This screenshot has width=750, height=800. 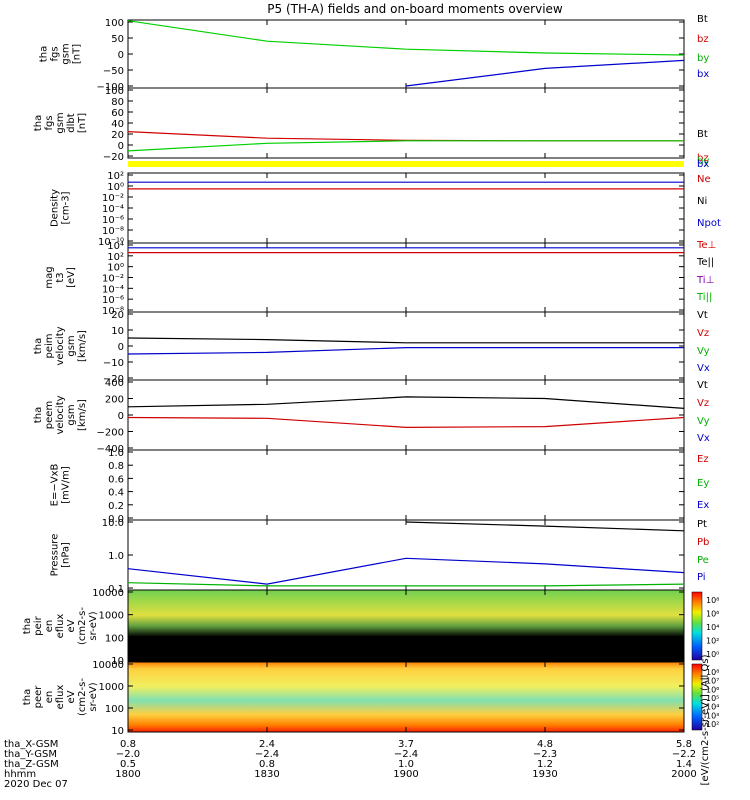 What do you see at coordinates (712, 627) in the screenshot?
I see `colorbar-tick-label: 10⁴` at bounding box center [712, 627].